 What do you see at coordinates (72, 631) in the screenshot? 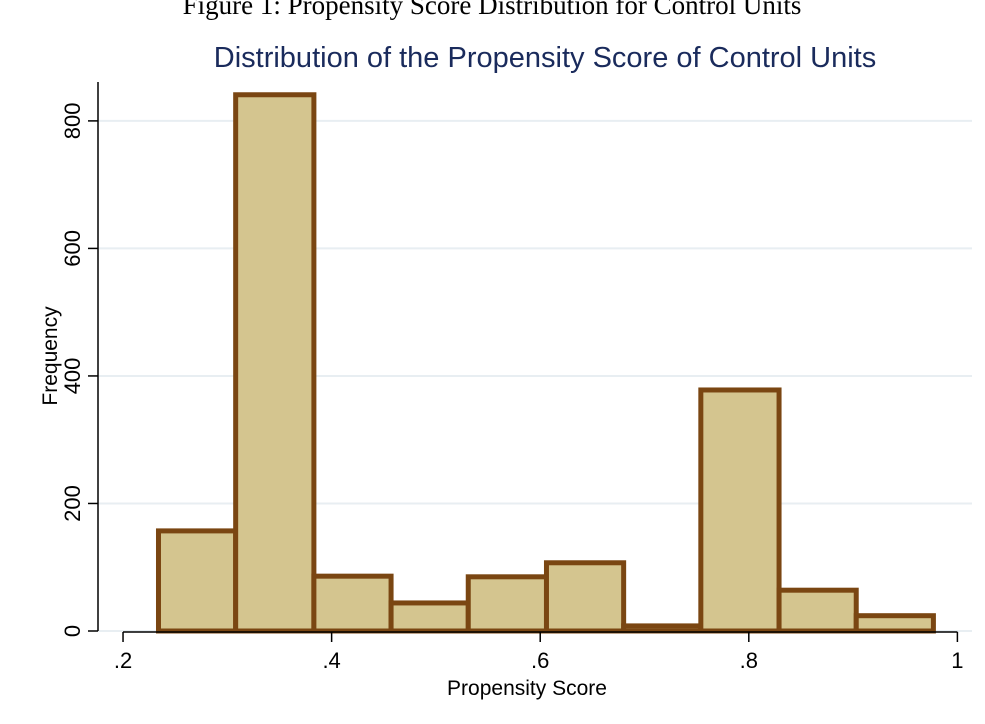
I see `y-tick-label: 0` at bounding box center [72, 631].